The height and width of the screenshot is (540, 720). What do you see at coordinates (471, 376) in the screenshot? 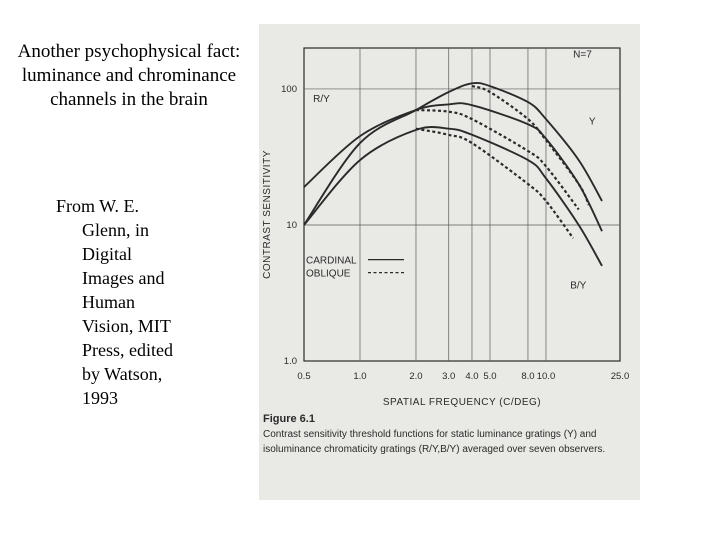
I see `x-tick-label: 4.0` at bounding box center [471, 376].